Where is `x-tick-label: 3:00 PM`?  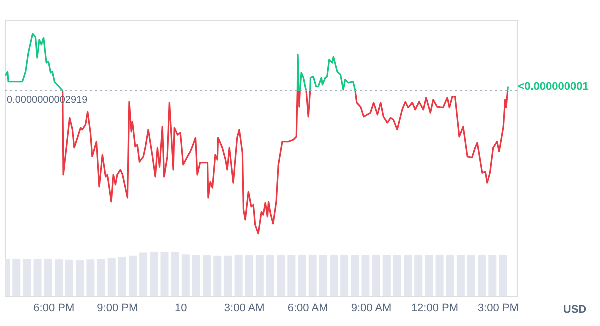
x-tick-label: 3:00 PM is located at coordinates (498, 308).